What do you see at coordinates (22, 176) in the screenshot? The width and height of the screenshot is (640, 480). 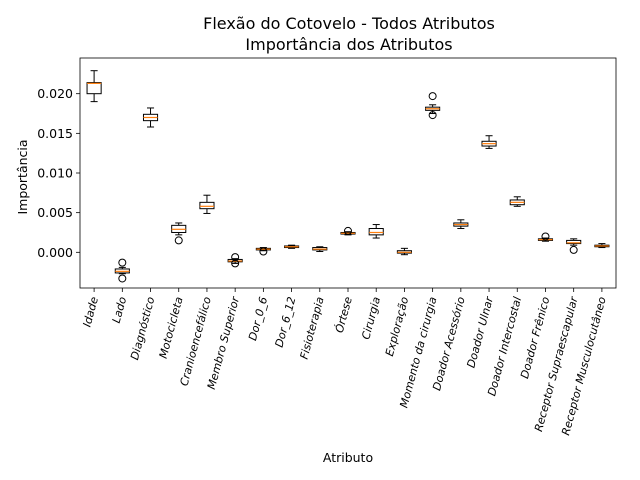 I see `y-axis-label: Importância` at bounding box center [22, 176].